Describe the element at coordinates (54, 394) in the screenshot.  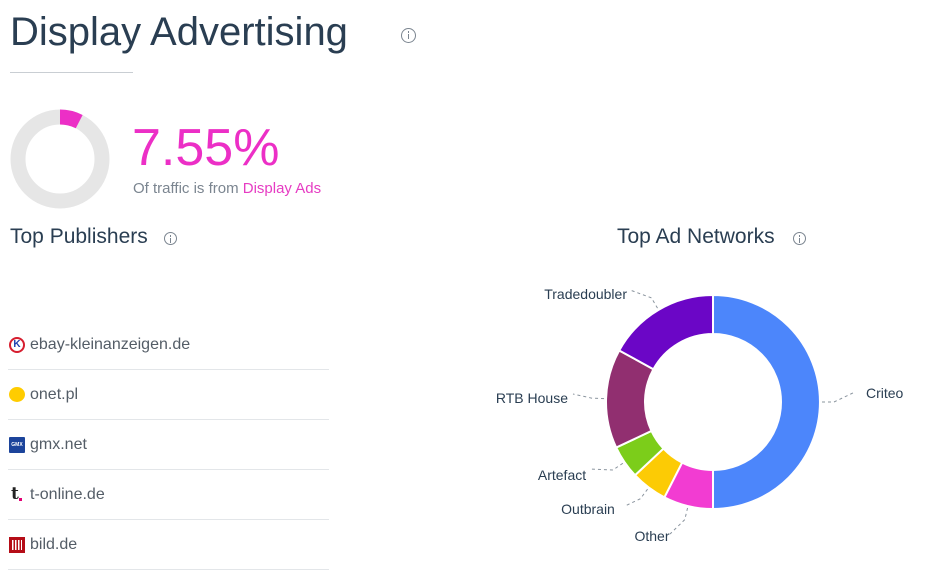
I see `publisher-name: onet.pl` at that location.